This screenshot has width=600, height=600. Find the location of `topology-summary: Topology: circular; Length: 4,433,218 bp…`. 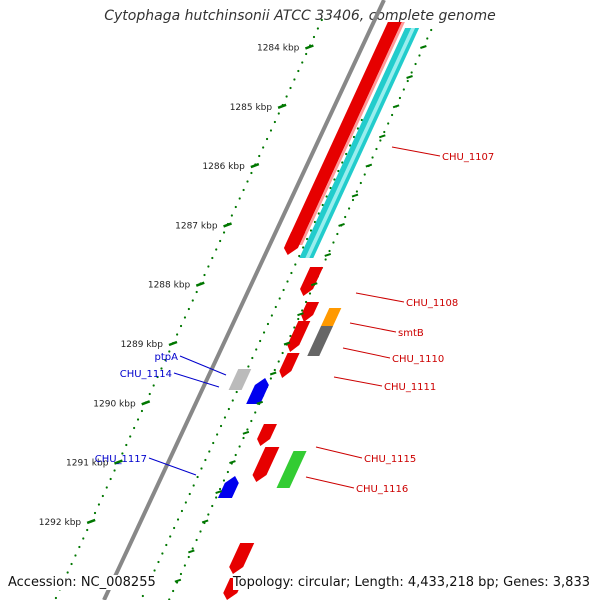

topology-summary: Topology: circular; Length: 4,433,218 bp… is located at coordinates (411, 582).